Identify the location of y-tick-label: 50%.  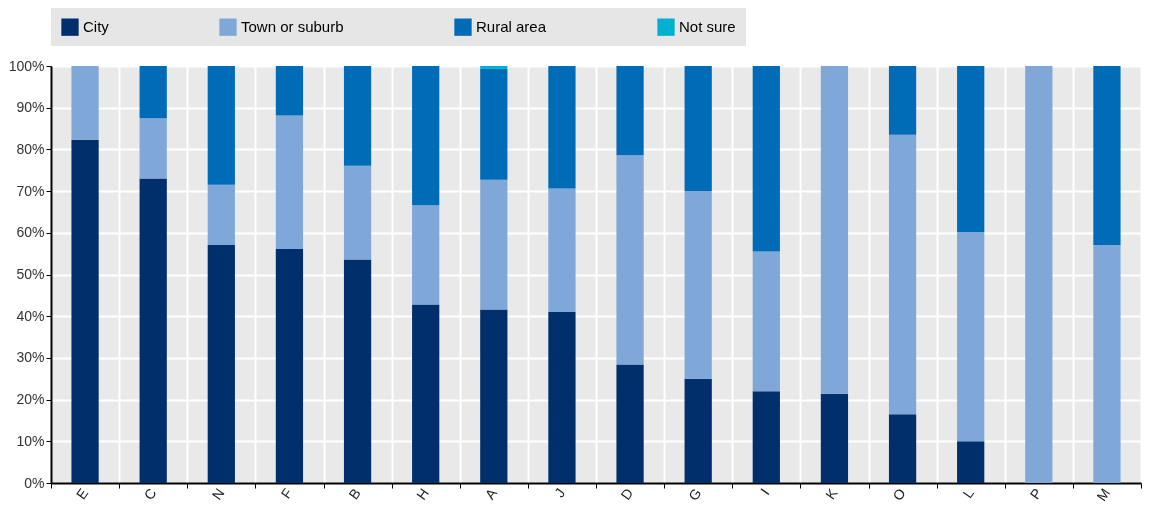
(30, 274).